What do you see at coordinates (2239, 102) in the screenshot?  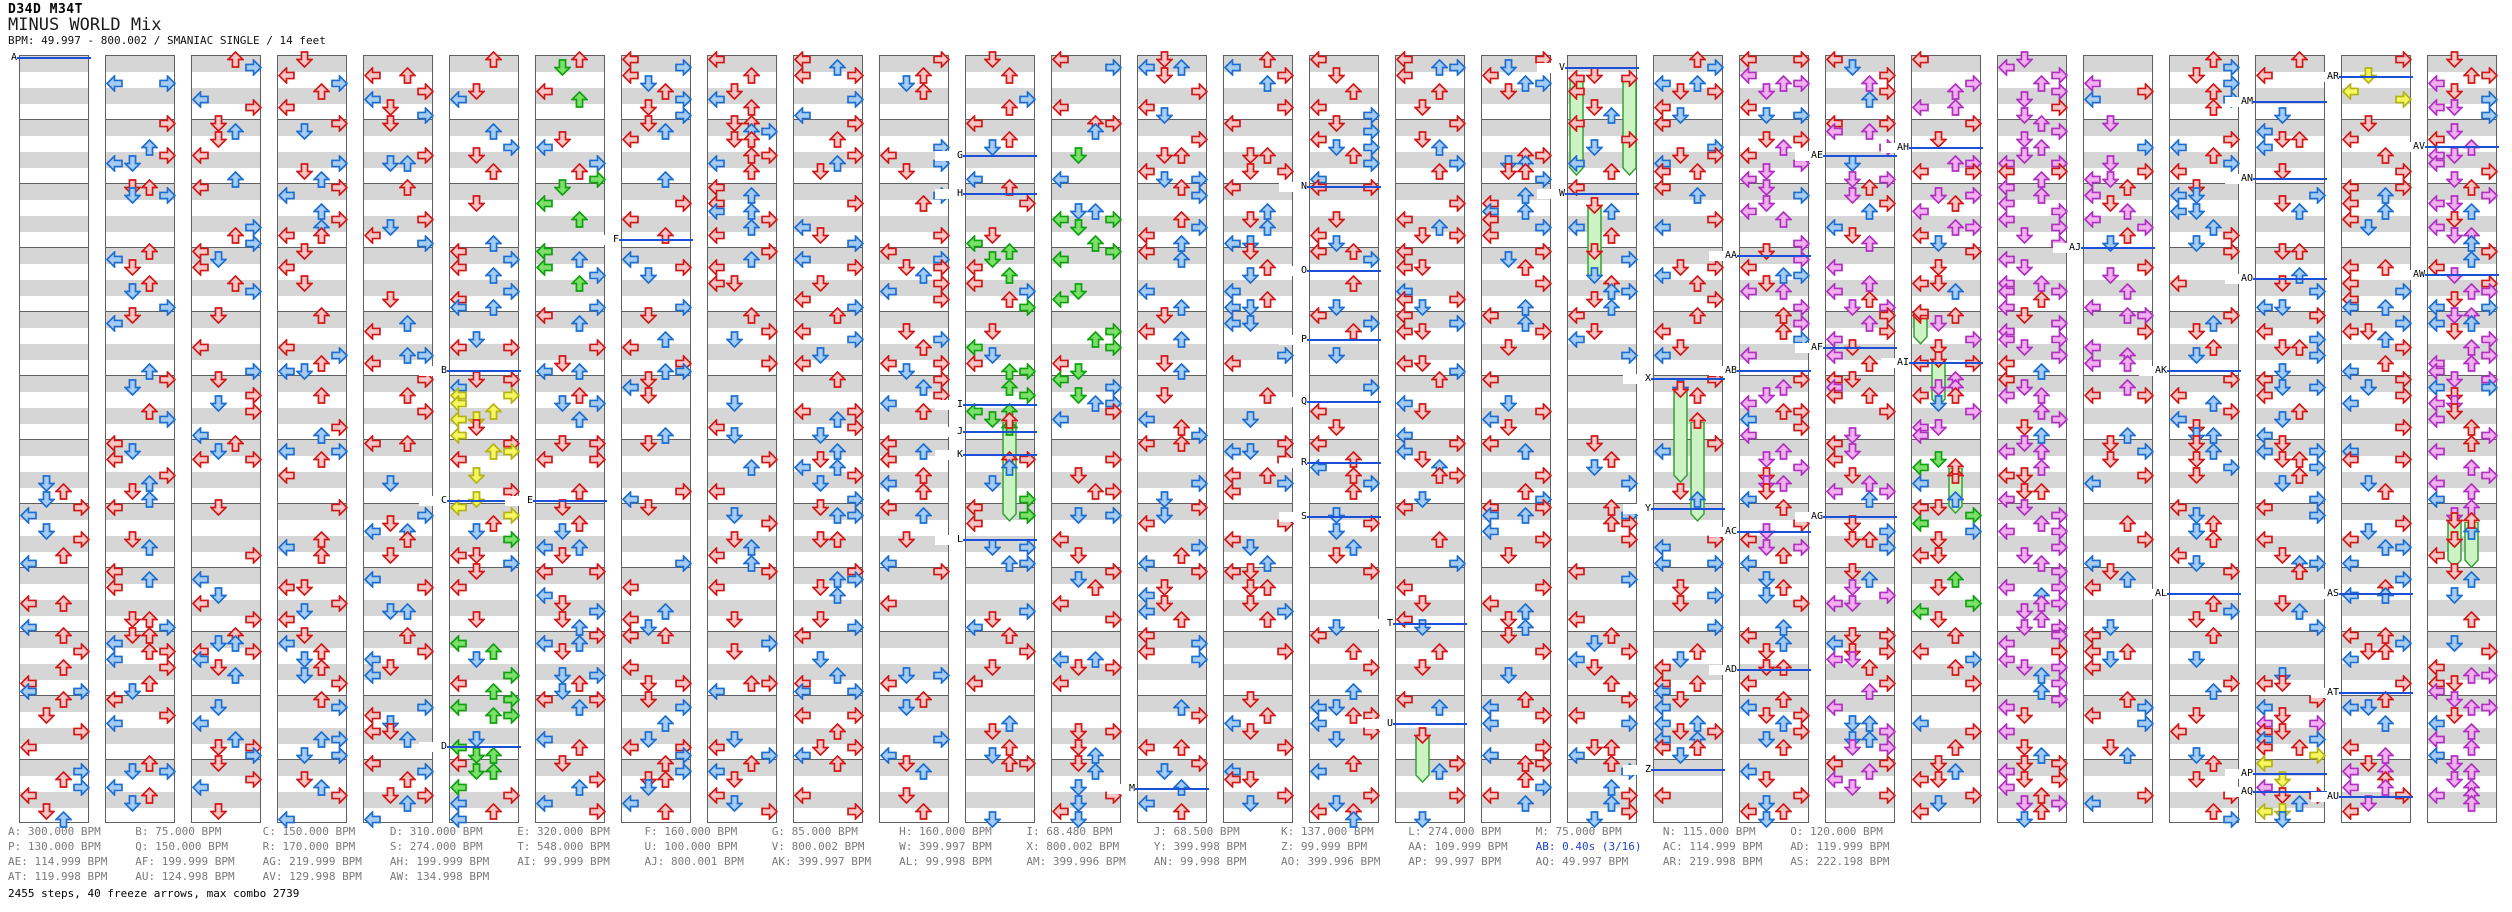 I see `bpm-section-label: AM` at bounding box center [2239, 102].